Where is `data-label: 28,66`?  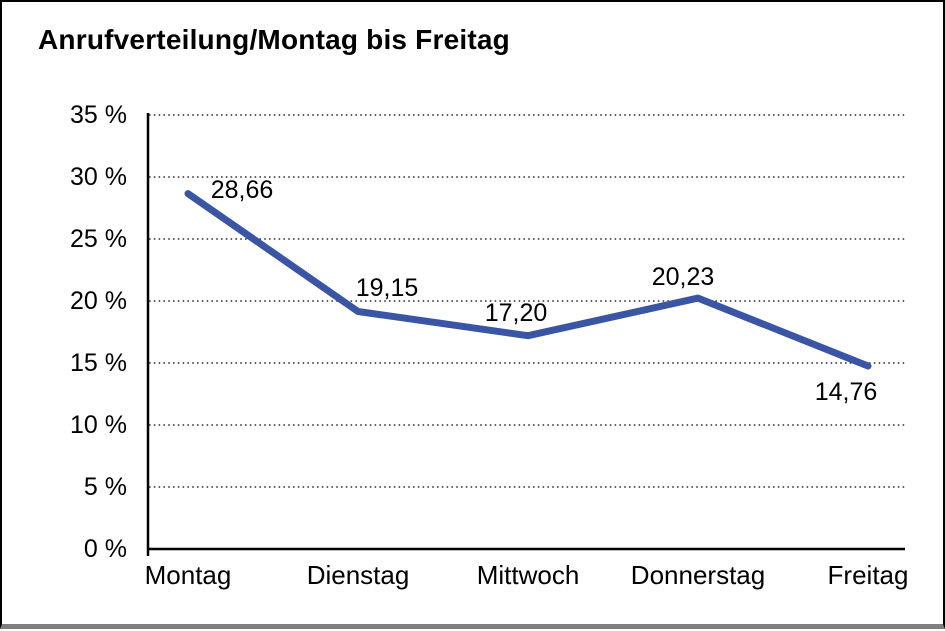
data-label: 28,66 is located at coordinates (242, 189).